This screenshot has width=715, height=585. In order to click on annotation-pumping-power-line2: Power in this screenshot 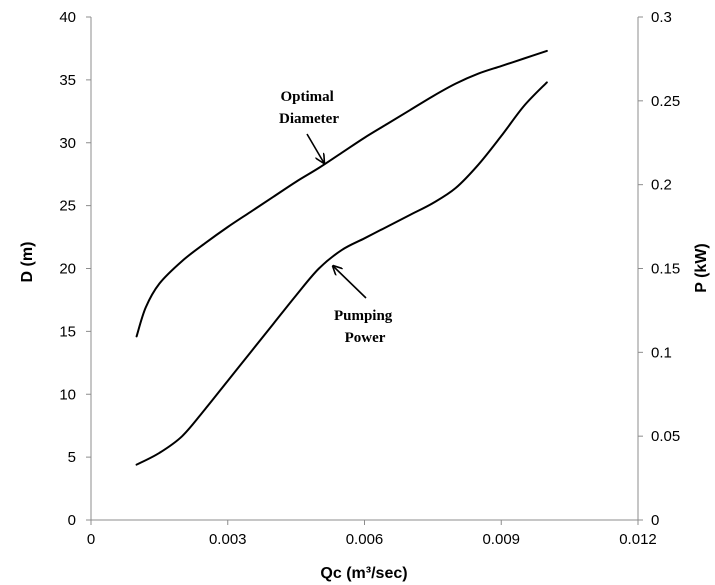, I will do `click(365, 338)`.